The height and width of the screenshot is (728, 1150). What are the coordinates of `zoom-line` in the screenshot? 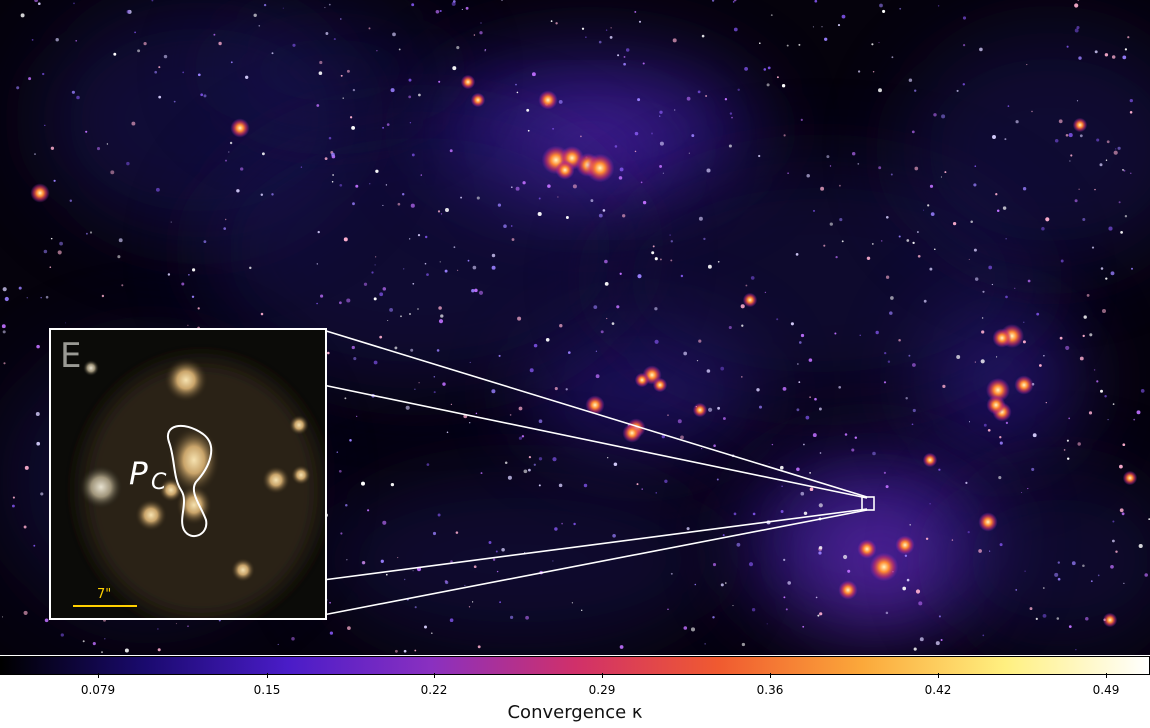 It's located at (595, 413).